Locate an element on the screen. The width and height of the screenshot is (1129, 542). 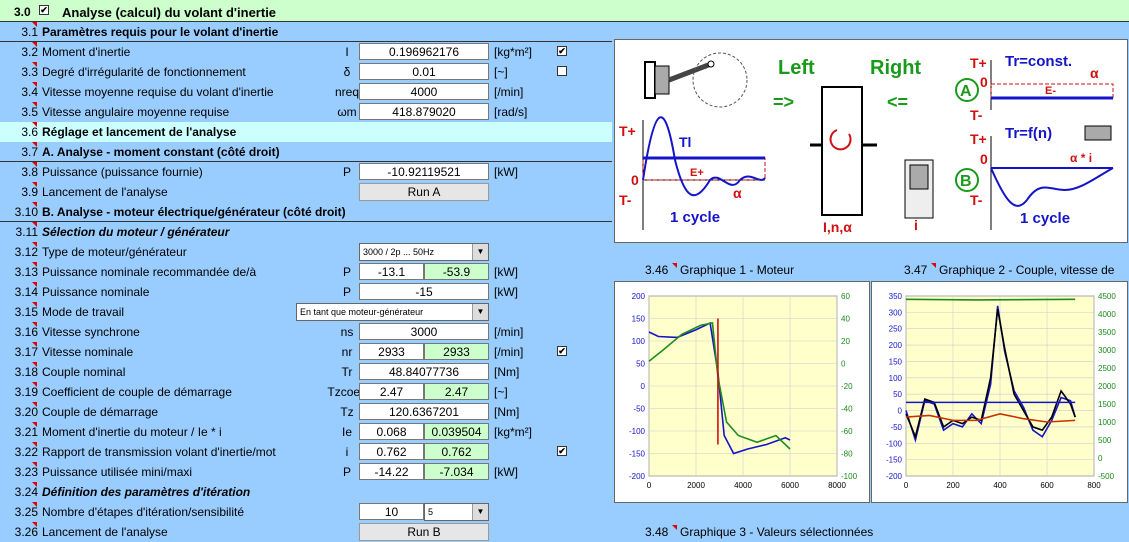
y-left-tick: -100 is located at coordinates (637, 431).